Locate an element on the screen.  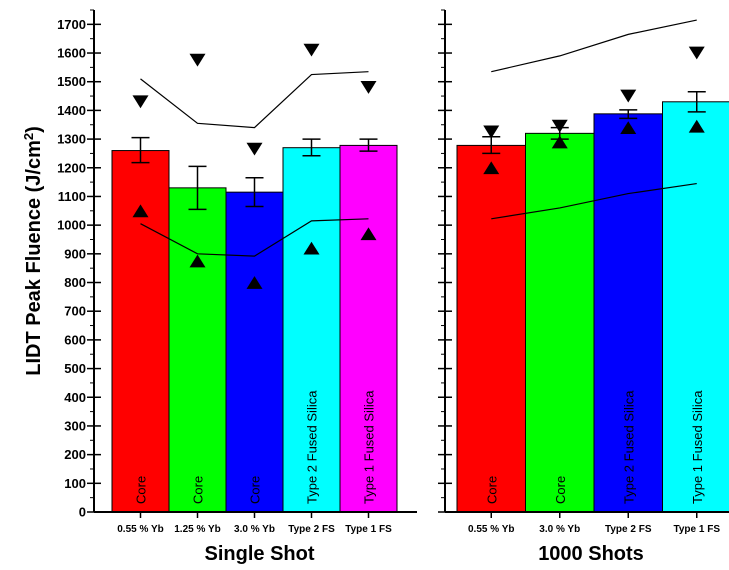
panel-title: Single Shot is located at coordinates (260, 554).